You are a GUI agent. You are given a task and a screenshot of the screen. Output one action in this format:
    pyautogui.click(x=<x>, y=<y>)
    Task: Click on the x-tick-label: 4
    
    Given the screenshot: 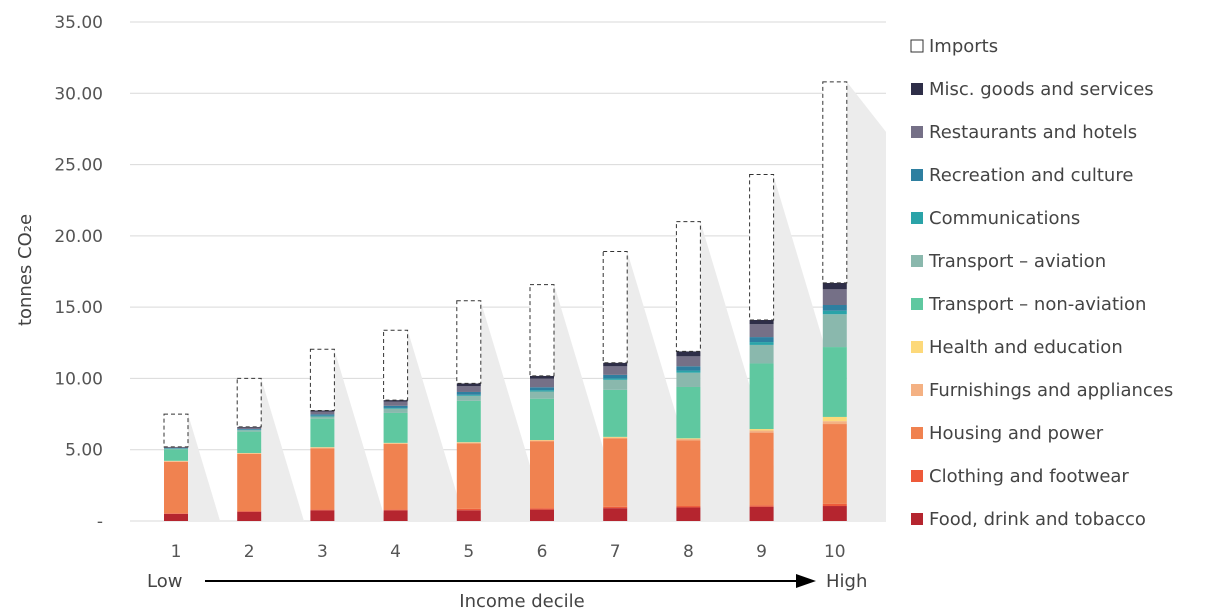 What is the action you would take?
    pyautogui.click(x=395, y=552)
    